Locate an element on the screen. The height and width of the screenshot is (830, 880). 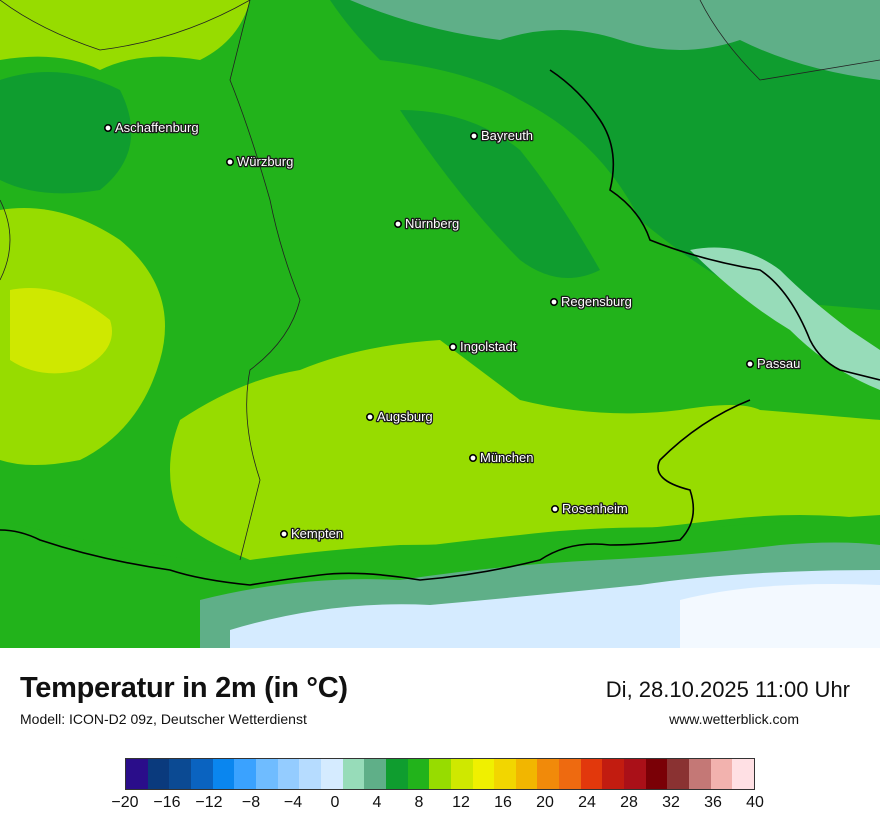
map-title: Temperatur in 2m (in °C) is located at coordinates (184, 688).